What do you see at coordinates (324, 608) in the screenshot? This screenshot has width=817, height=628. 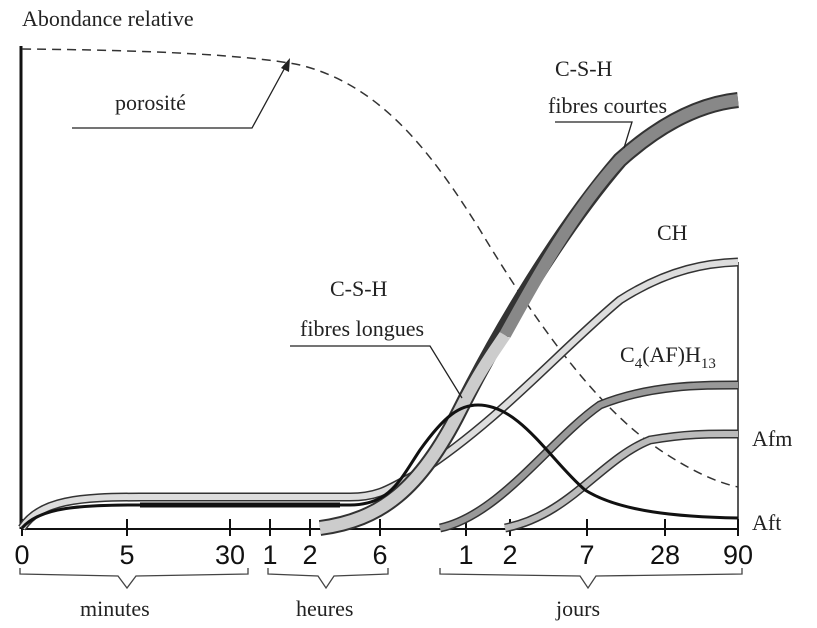 I see `group-label: heures` at bounding box center [324, 608].